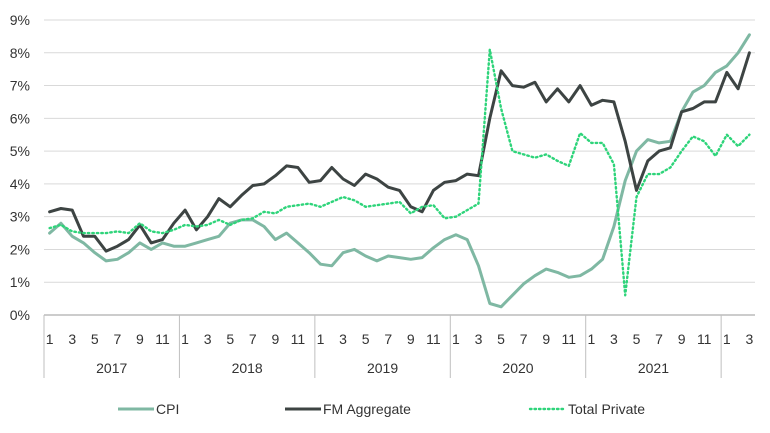 The height and width of the screenshot is (433, 770). I want to click on y-tick-label: 5%, so click(20, 151).